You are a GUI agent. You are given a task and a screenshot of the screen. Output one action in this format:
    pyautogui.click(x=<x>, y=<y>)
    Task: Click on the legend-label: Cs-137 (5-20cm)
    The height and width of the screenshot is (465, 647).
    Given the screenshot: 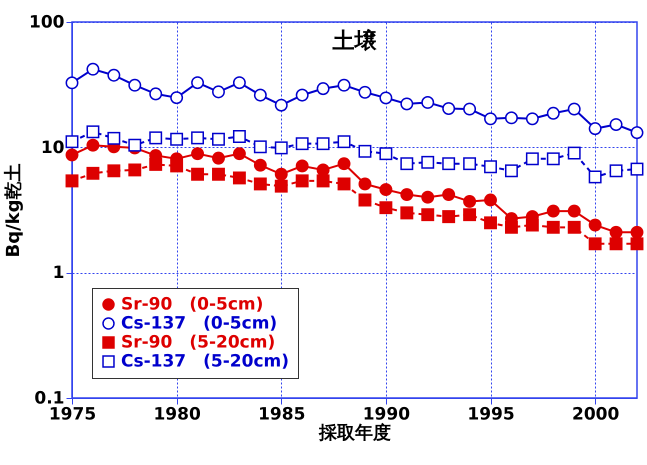 What is the action you would take?
    pyautogui.click(x=205, y=362)
    